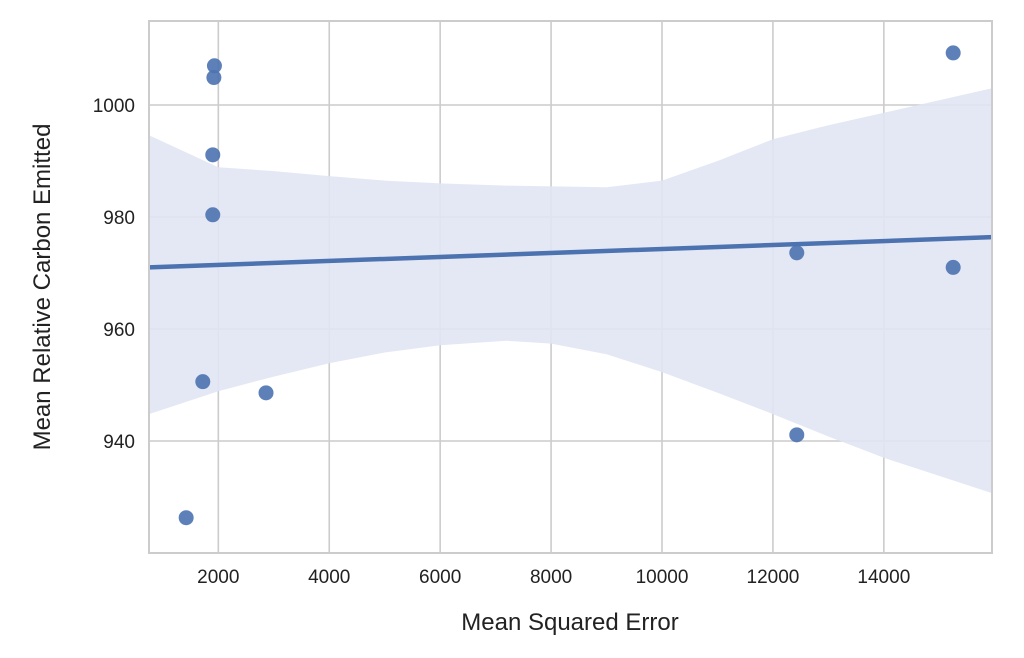 The image size is (1024, 658). What do you see at coordinates (773, 577) in the screenshot?
I see `x-tick-label: 12000` at bounding box center [773, 577].